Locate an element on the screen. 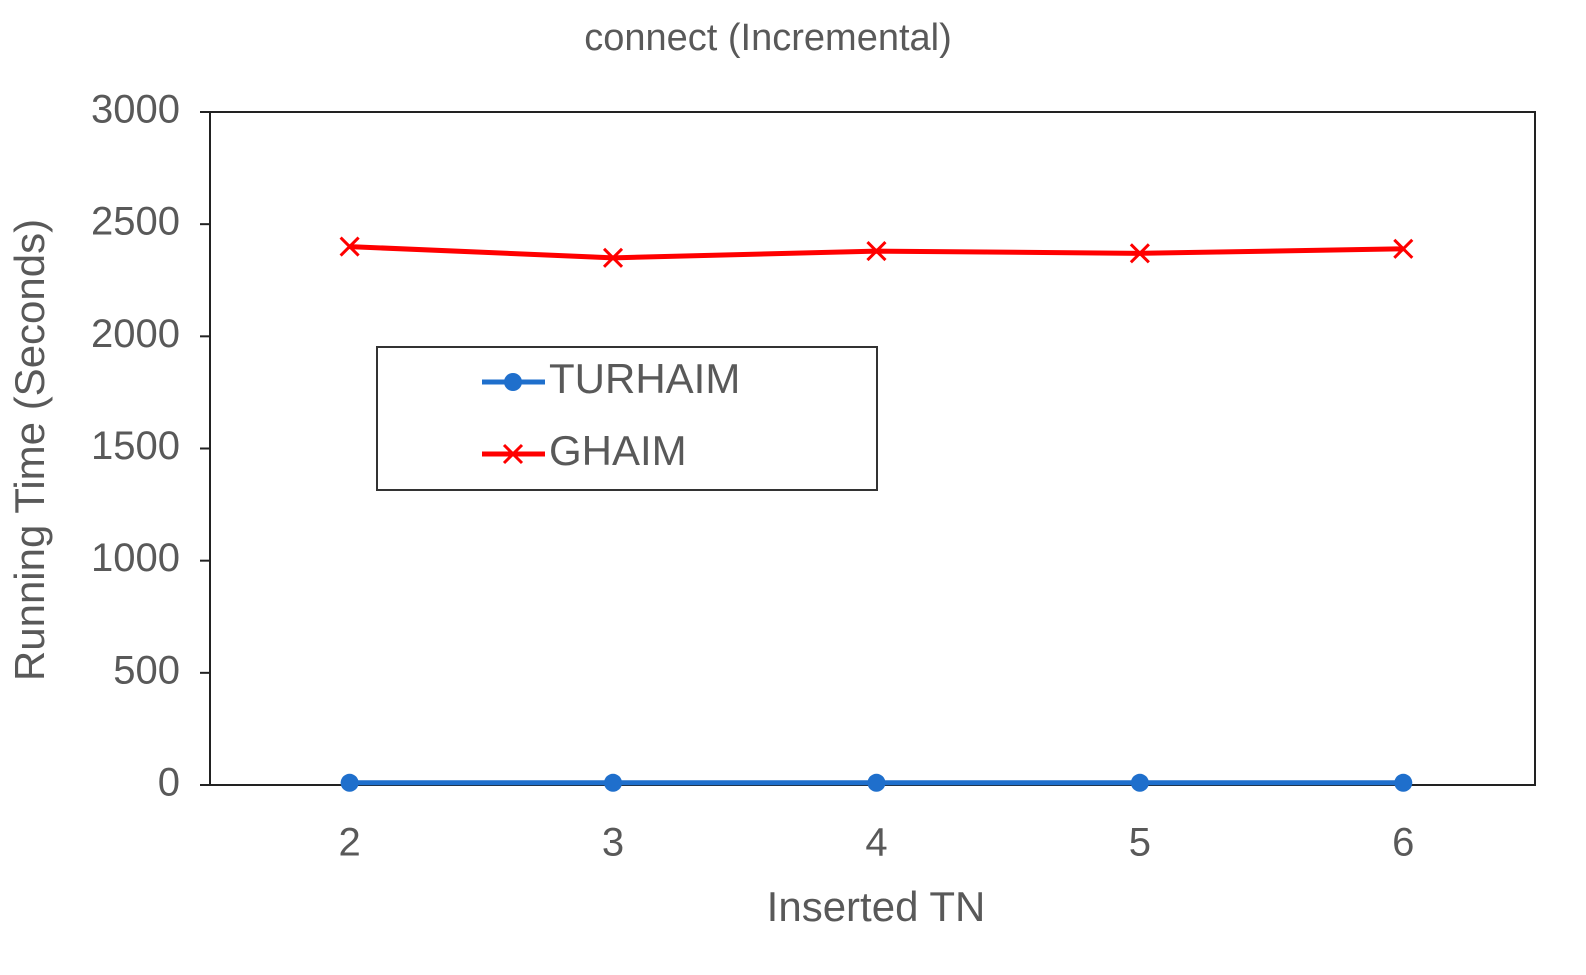 The width and height of the screenshot is (1586, 975). x-tick-label: 5 is located at coordinates (1140, 843).